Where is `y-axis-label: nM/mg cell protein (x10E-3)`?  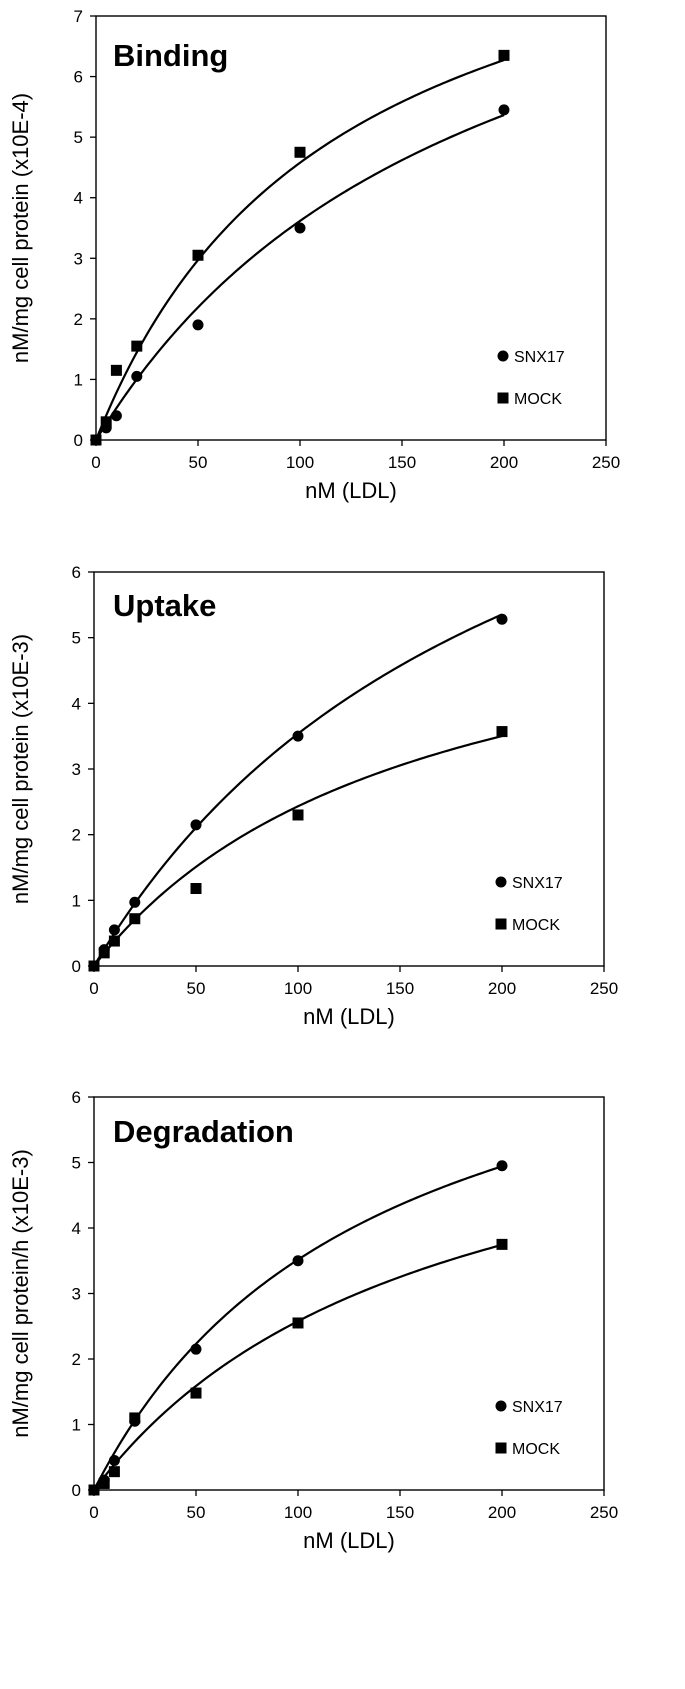 y-axis-label: nM/mg cell protein (x10E-3) is located at coordinates (20, 769).